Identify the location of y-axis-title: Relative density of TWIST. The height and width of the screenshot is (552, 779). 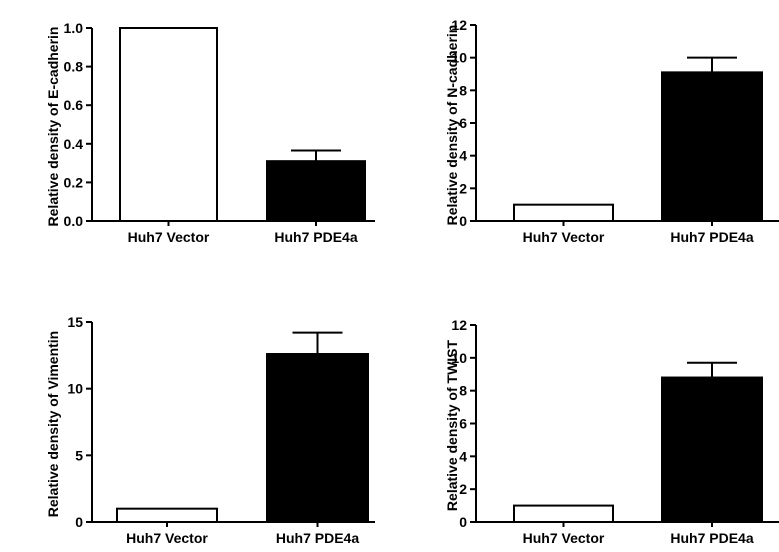
(452, 425).